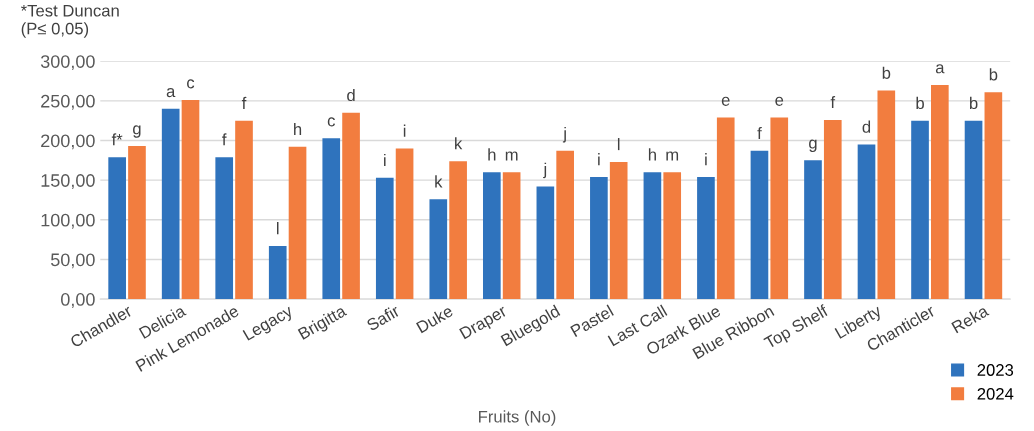  I want to click on y-tick-label: 200,00, so click(68, 142).